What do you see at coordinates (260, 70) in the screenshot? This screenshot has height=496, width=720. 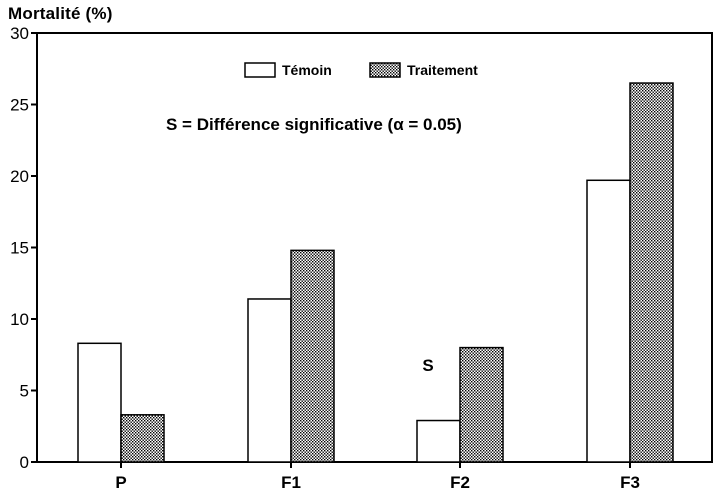 I see `legend-swatch-temoin` at bounding box center [260, 70].